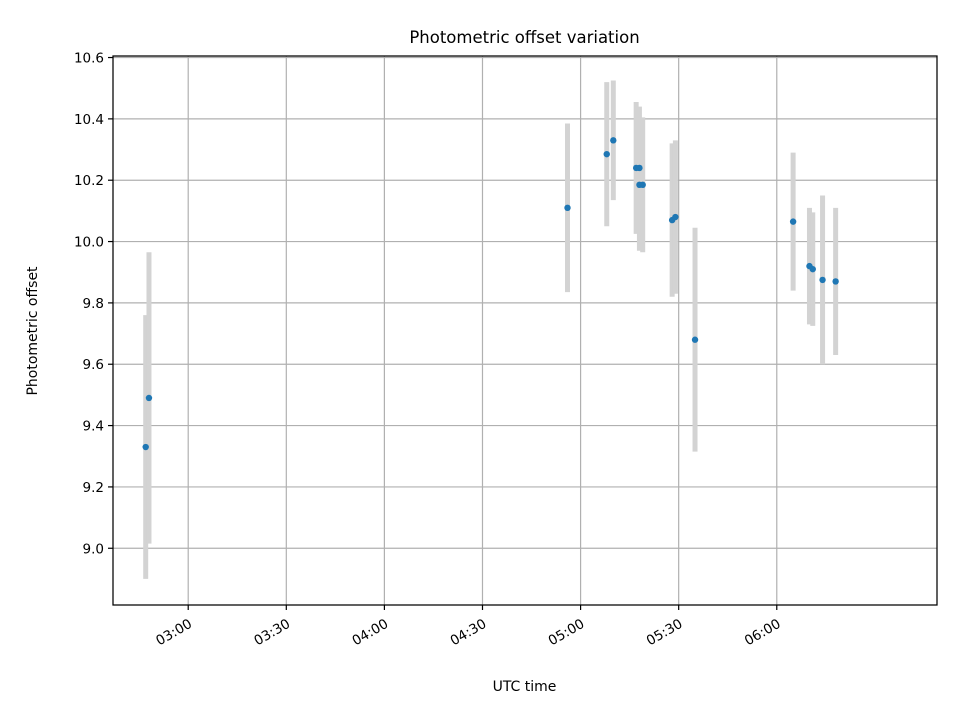 This screenshot has width=960, height=725. Describe the element at coordinates (525, 687) in the screenshot. I see `x-axis-label: UTC time` at that location.